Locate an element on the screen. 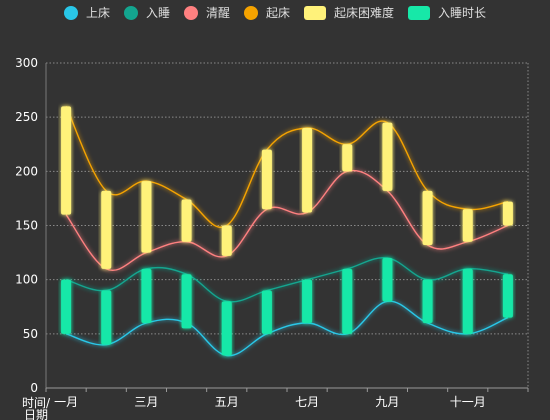  y-tick-label: 250 is located at coordinates (26, 117).